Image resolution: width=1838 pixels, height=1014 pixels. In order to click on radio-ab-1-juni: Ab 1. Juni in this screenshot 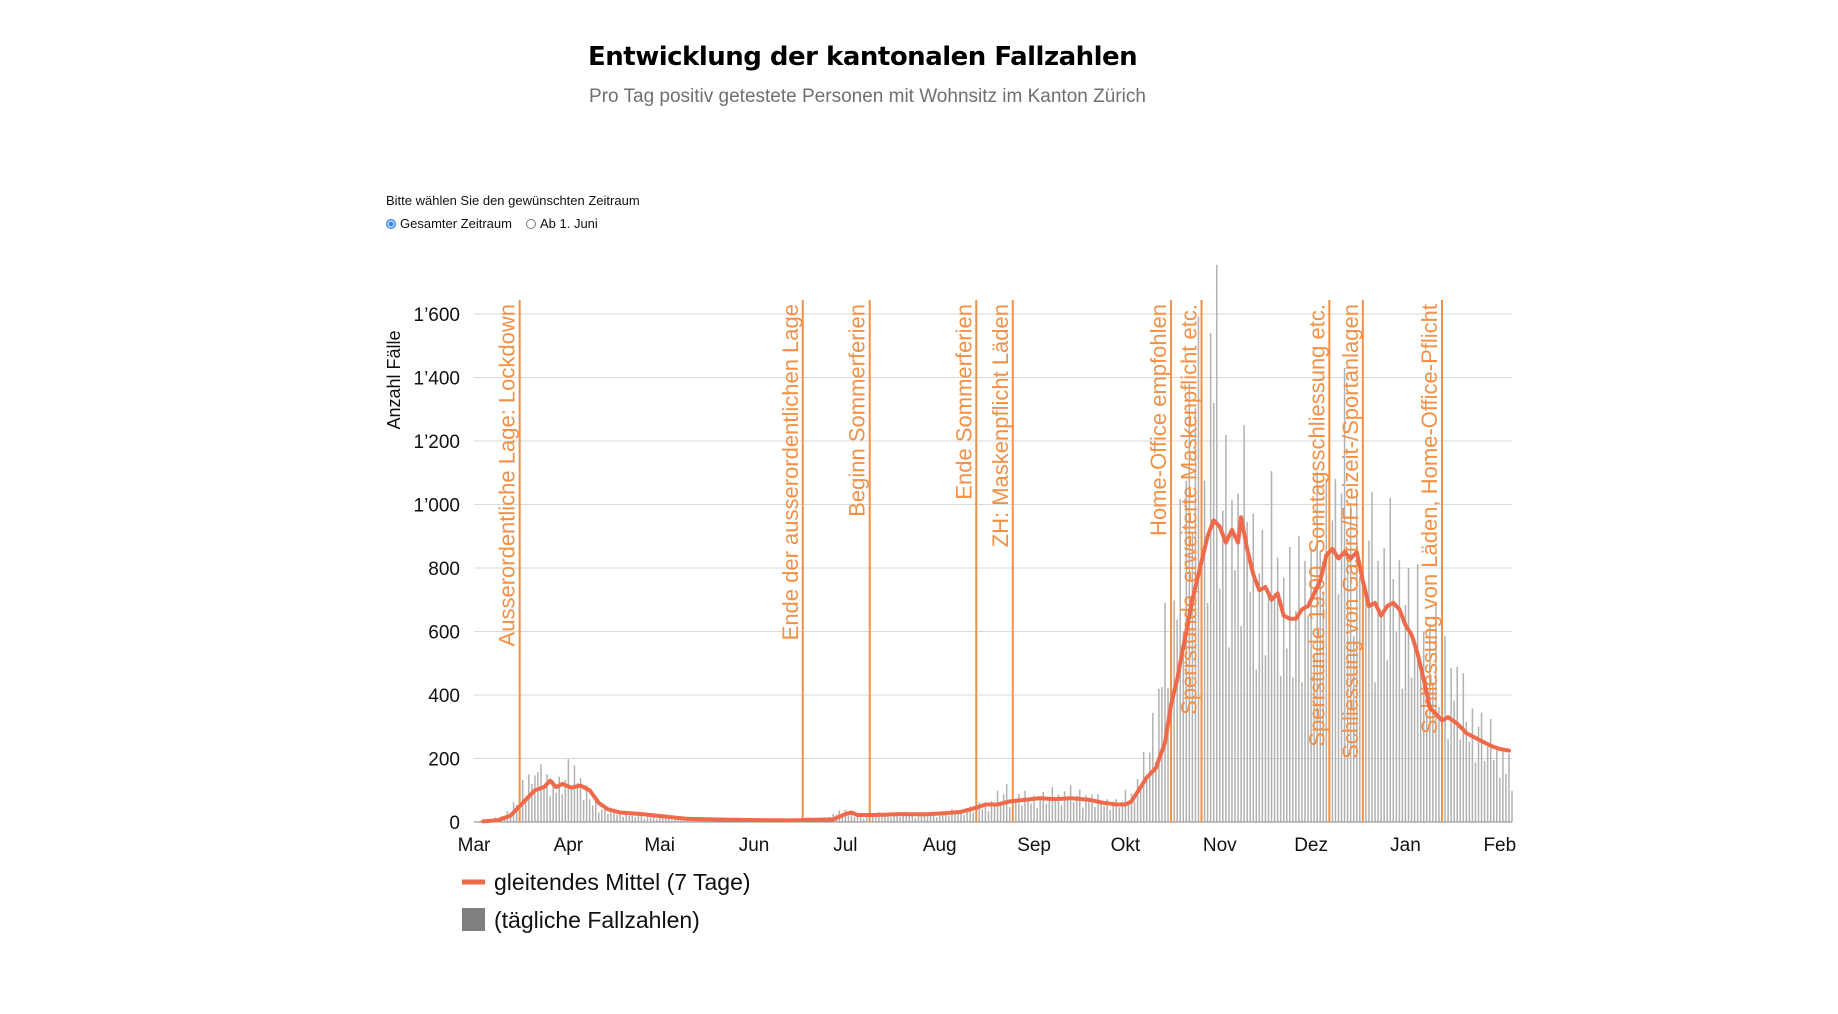, I will do `click(561, 223)`.